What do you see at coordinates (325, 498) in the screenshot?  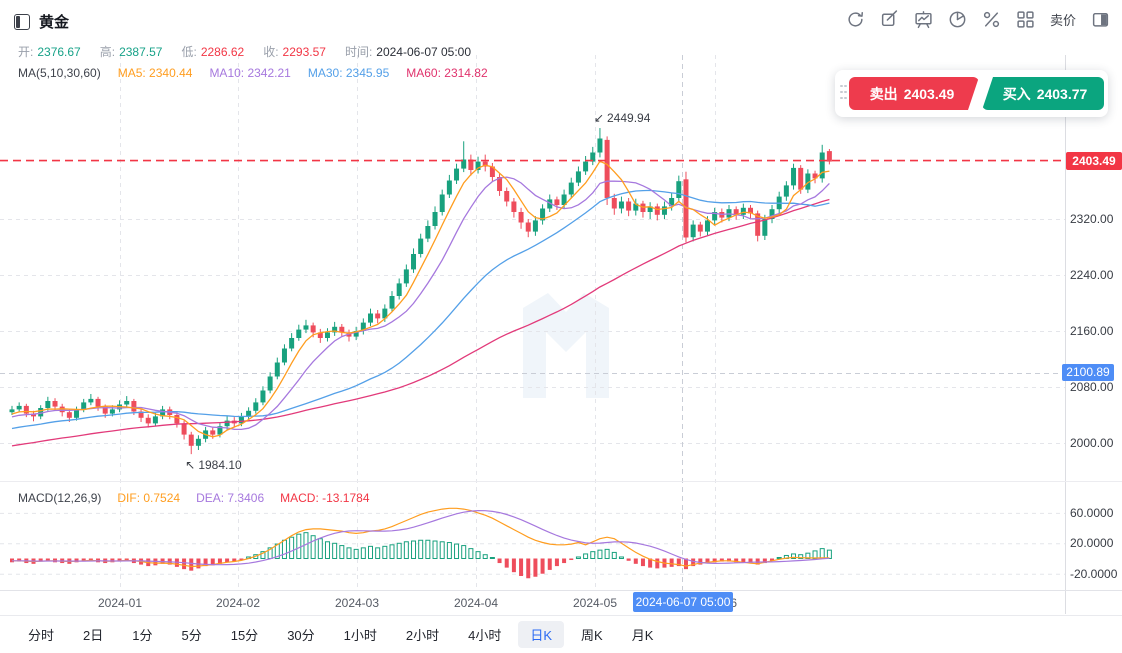 I see `macd-value: MACD: -13.1784` at bounding box center [325, 498].